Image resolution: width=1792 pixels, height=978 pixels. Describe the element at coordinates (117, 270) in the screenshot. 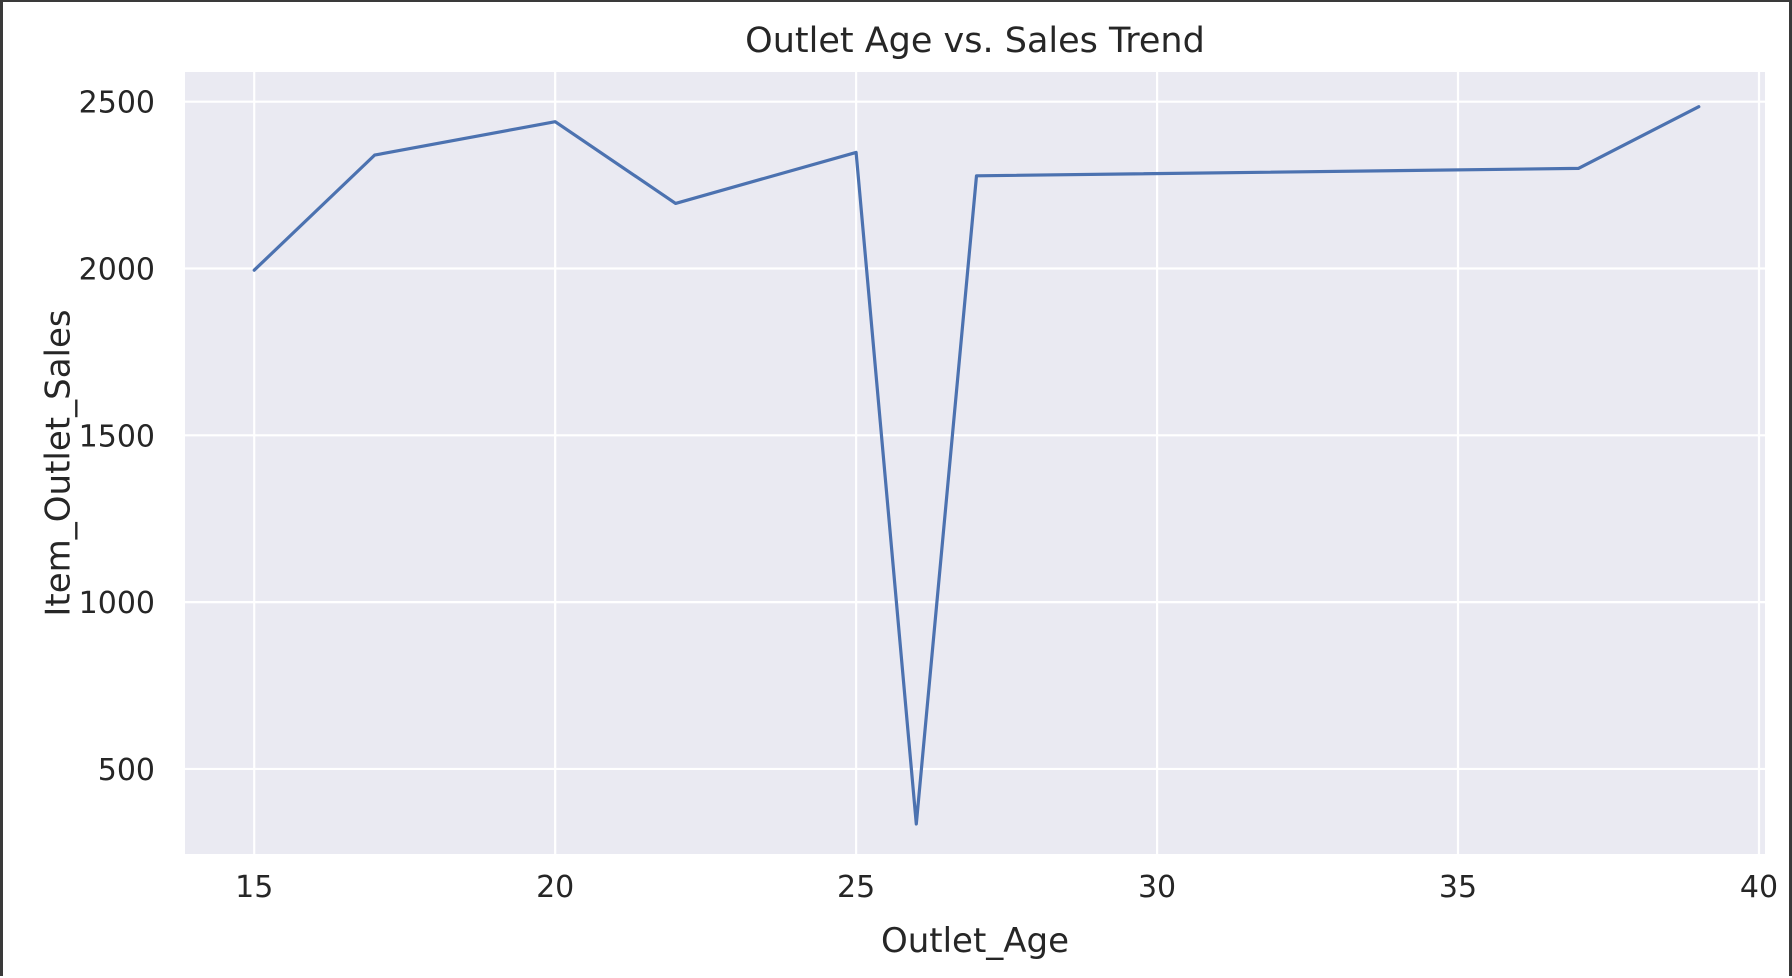

I see `y-tick-label: 2000` at that location.